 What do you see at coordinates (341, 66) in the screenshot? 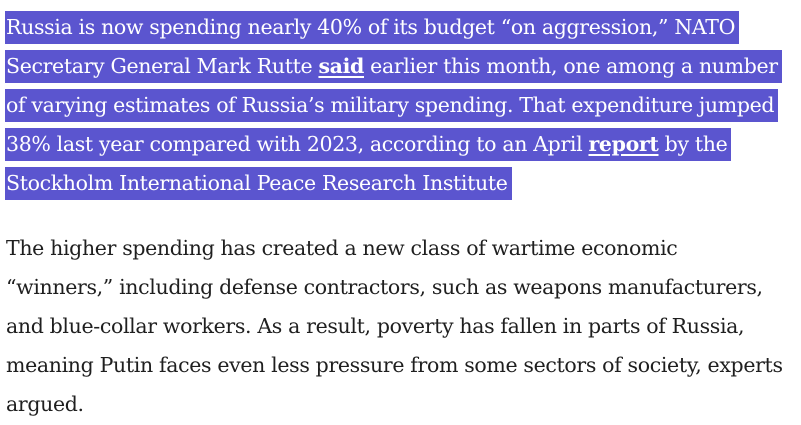
I see `said-link: said` at bounding box center [341, 66].